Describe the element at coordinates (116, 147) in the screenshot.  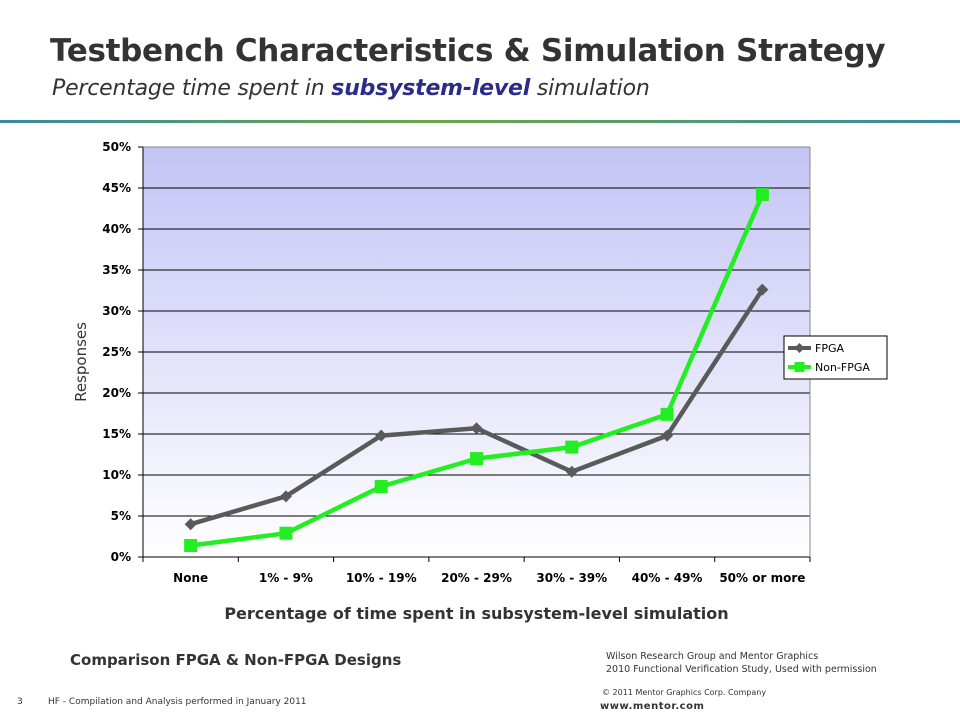
I see `y-tick-label: 50%` at that location.